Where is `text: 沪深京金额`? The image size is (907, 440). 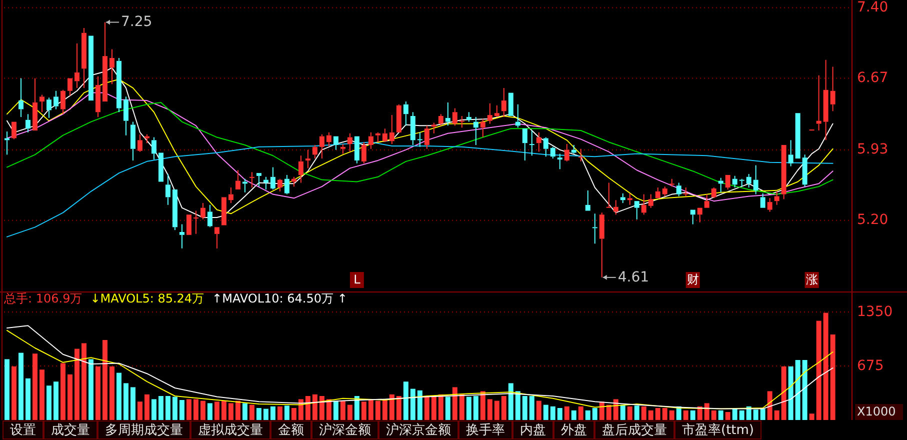 text: 沪深京金额 is located at coordinates (418, 430).